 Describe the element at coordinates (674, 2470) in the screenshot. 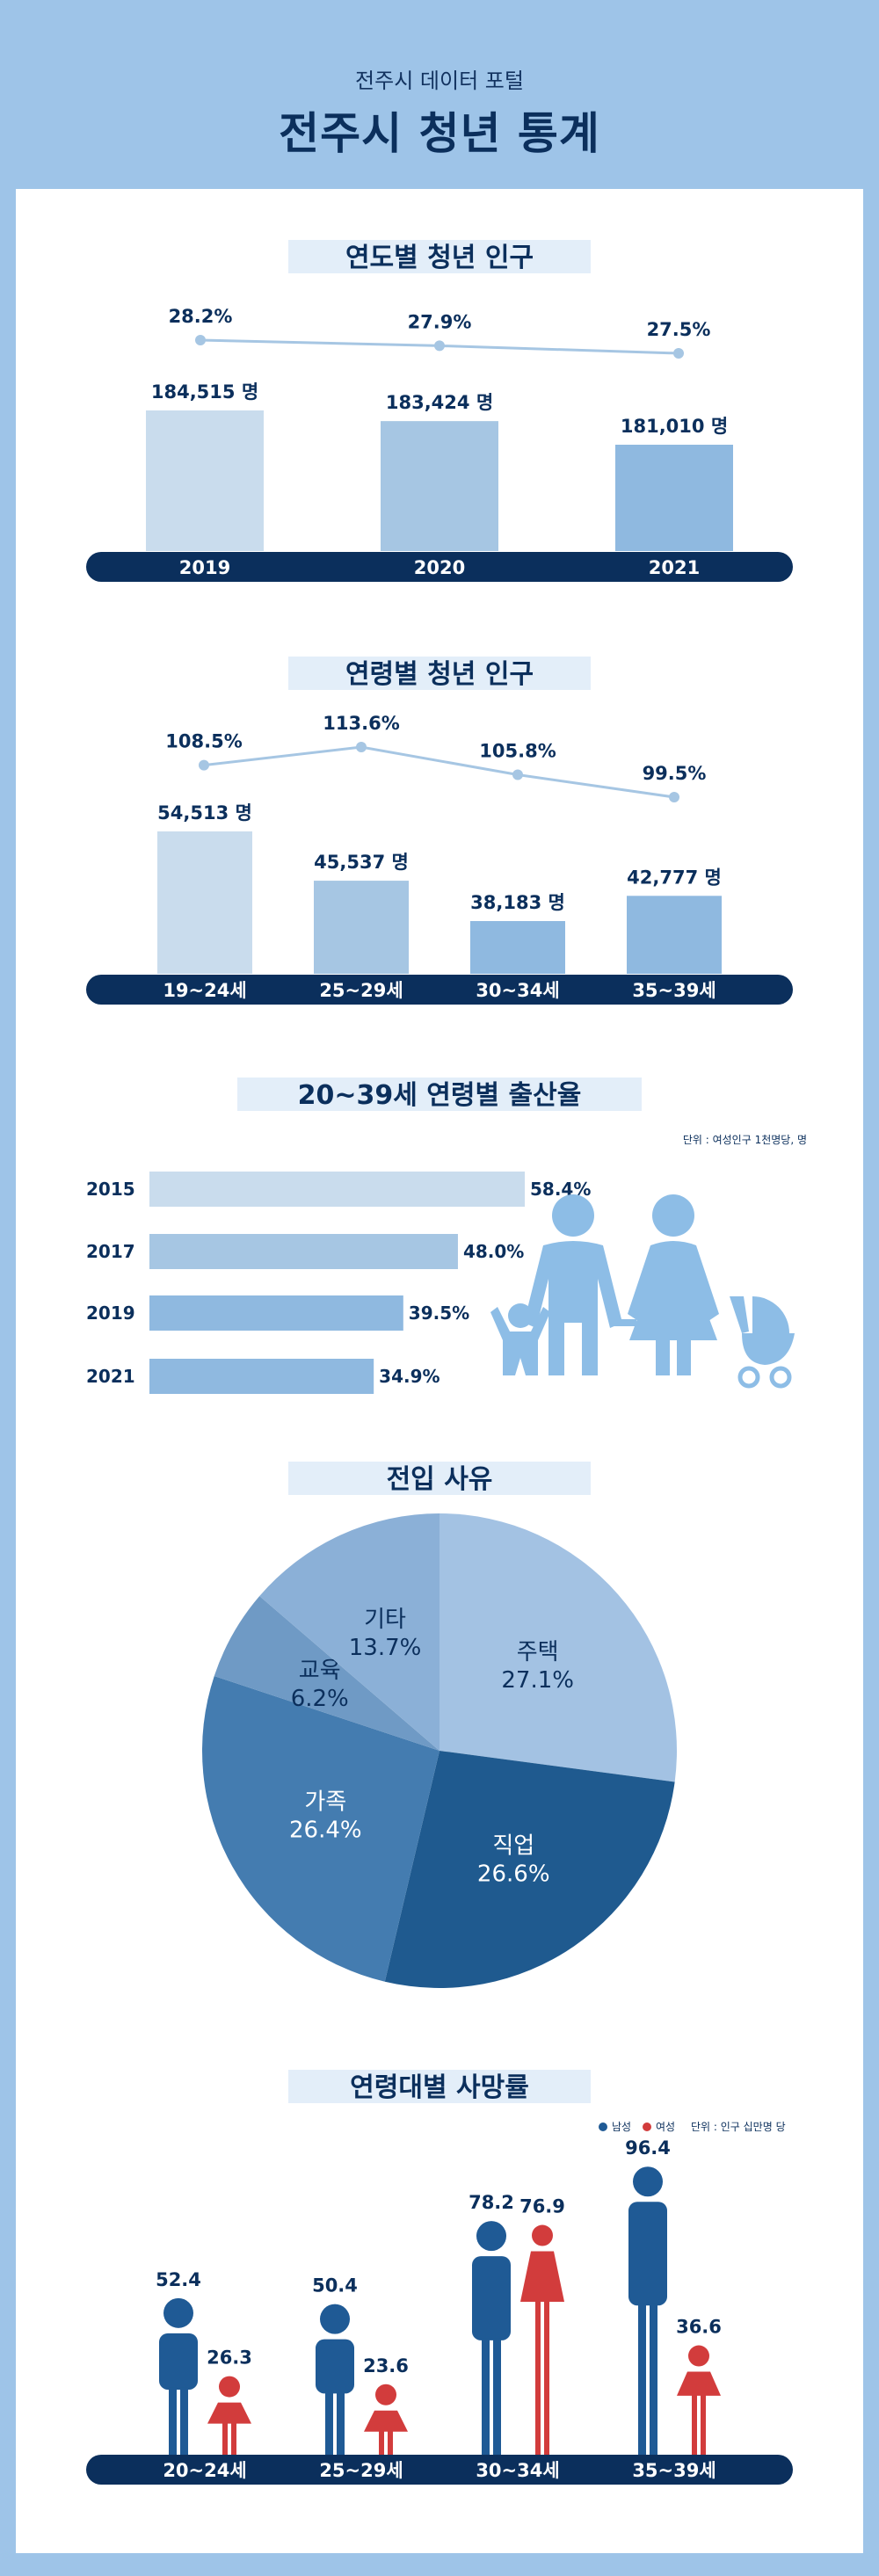

I see `section5-tick-label: 35~39세` at that location.